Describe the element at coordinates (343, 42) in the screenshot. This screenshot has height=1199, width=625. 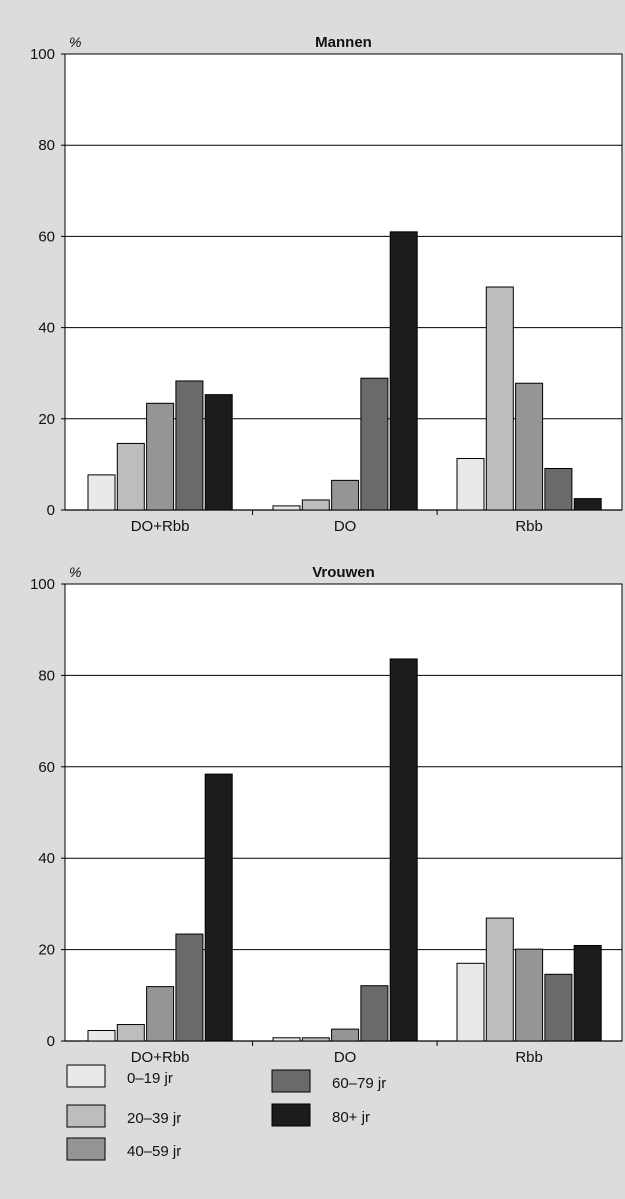
I see `chart-title-mannen: Mannen` at that location.